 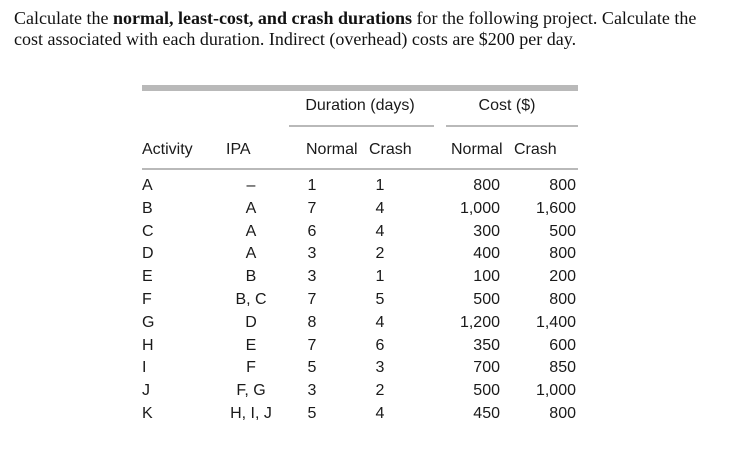 What do you see at coordinates (312, 322) in the screenshot?
I see `cell-duration-normal: 8` at bounding box center [312, 322].